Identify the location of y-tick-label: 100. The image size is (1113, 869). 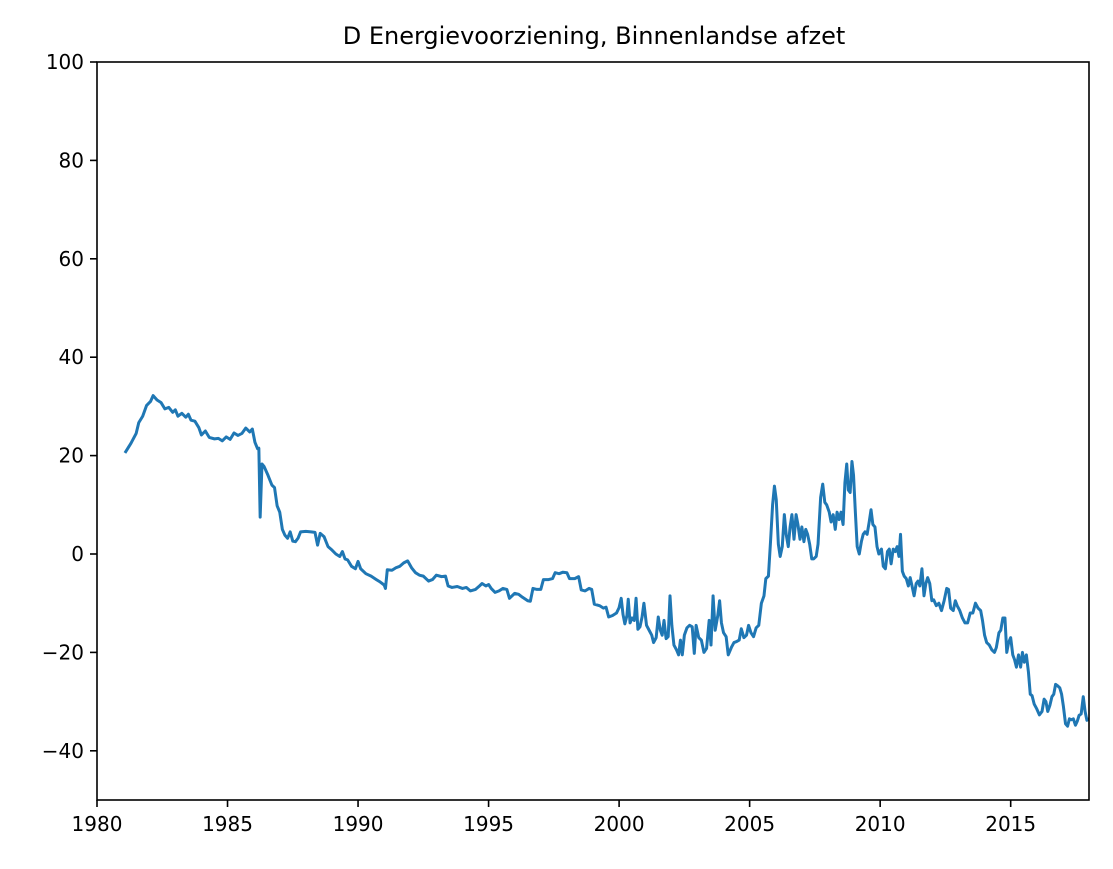
(65, 62).